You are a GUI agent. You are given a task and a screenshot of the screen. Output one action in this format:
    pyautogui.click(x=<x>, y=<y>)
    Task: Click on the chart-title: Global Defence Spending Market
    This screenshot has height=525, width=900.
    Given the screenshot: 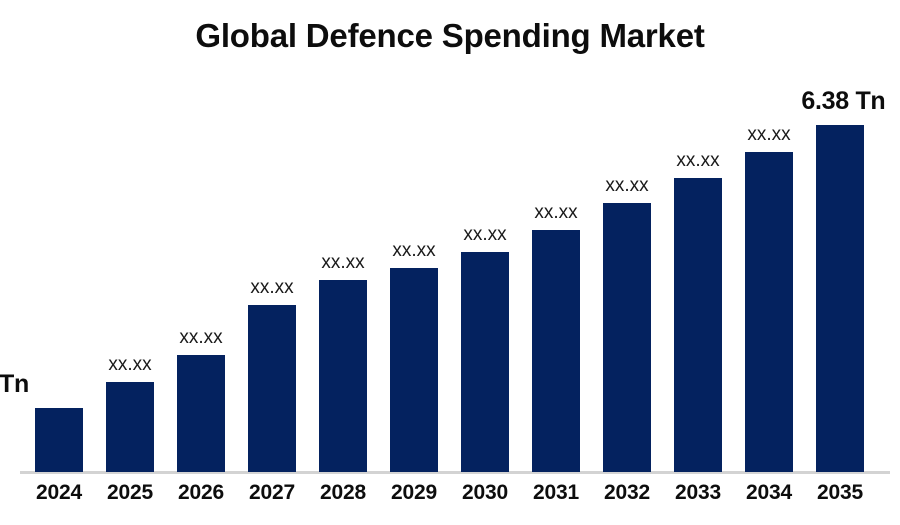 What is the action you would take?
    pyautogui.click(x=450, y=35)
    